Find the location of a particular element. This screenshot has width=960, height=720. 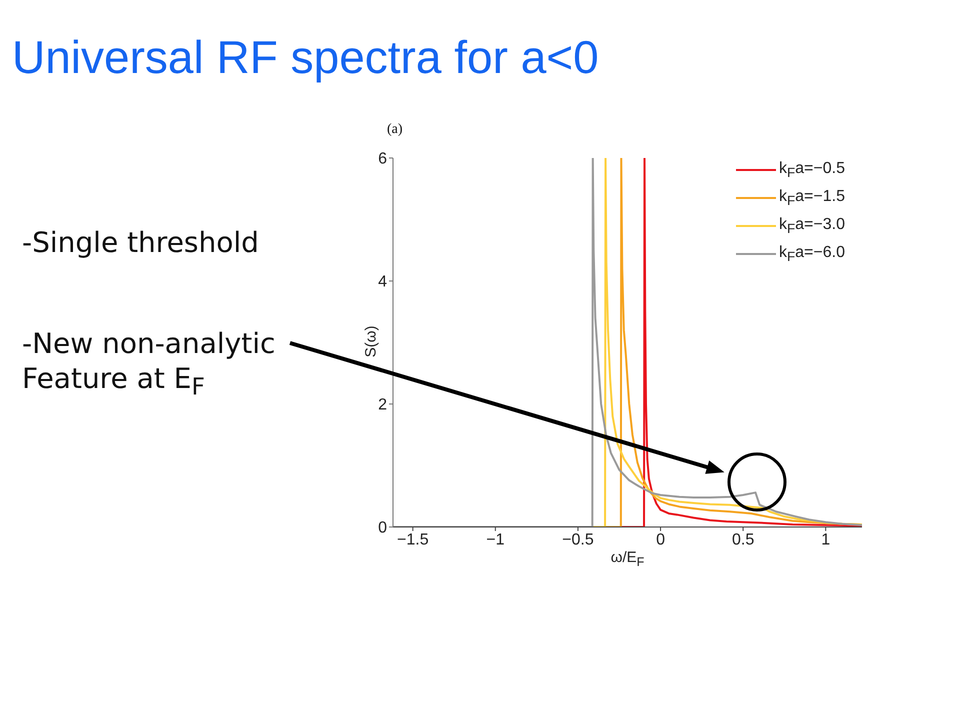

legend-label: k$_{F}$a=−6.0 is located at coordinates (812, 254).